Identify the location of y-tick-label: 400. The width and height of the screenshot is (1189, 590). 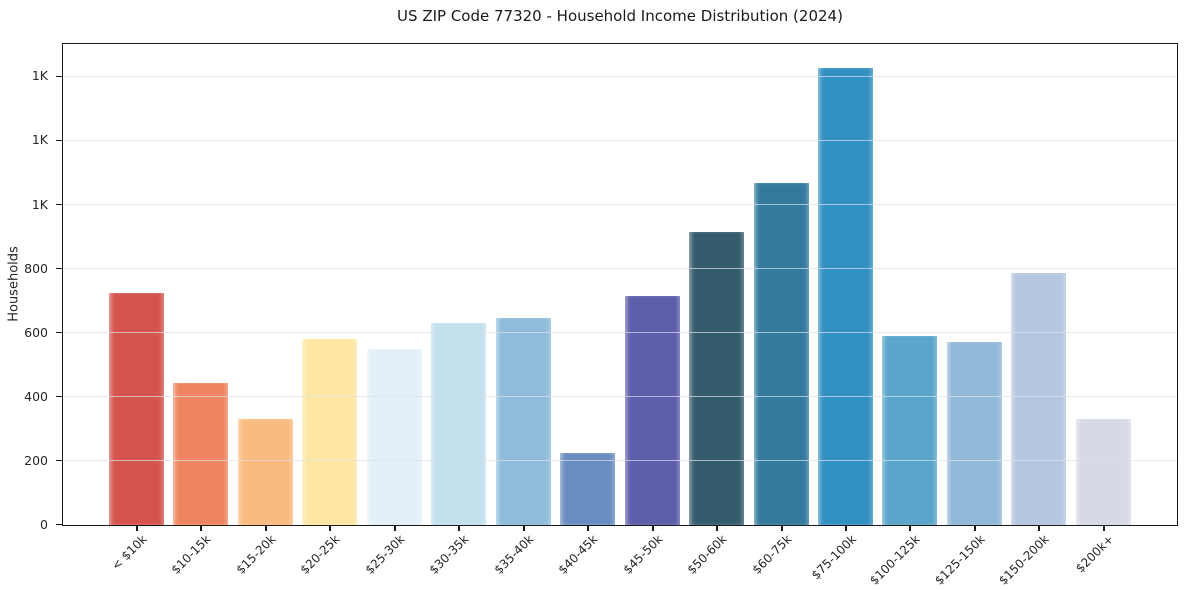
(36, 396).